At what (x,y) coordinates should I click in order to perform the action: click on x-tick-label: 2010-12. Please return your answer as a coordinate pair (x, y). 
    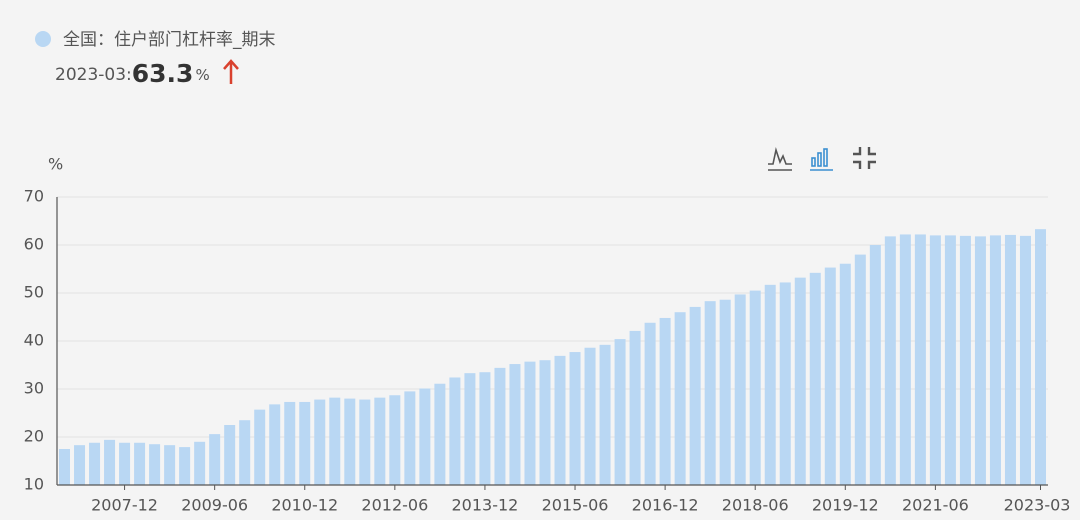
    Looking at the image, I should click on (304, 505).